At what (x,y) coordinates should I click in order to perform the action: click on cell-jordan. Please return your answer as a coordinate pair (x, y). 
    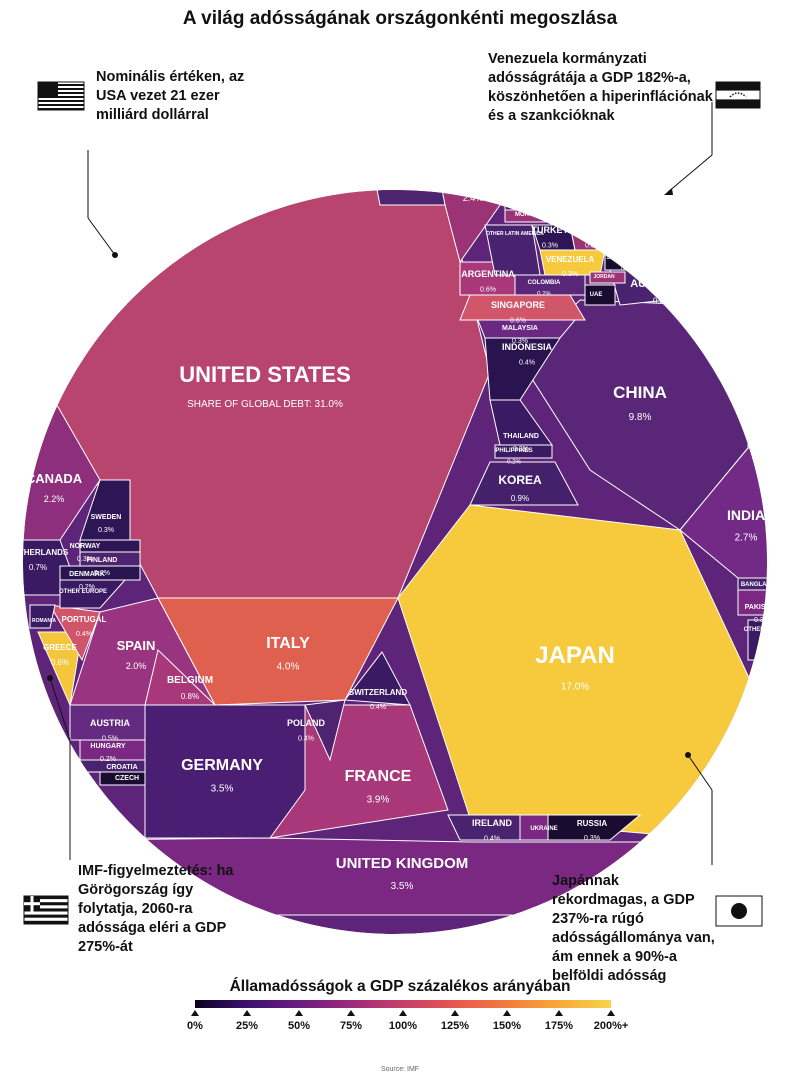
    Looking at the image, I should click on (607, 277).